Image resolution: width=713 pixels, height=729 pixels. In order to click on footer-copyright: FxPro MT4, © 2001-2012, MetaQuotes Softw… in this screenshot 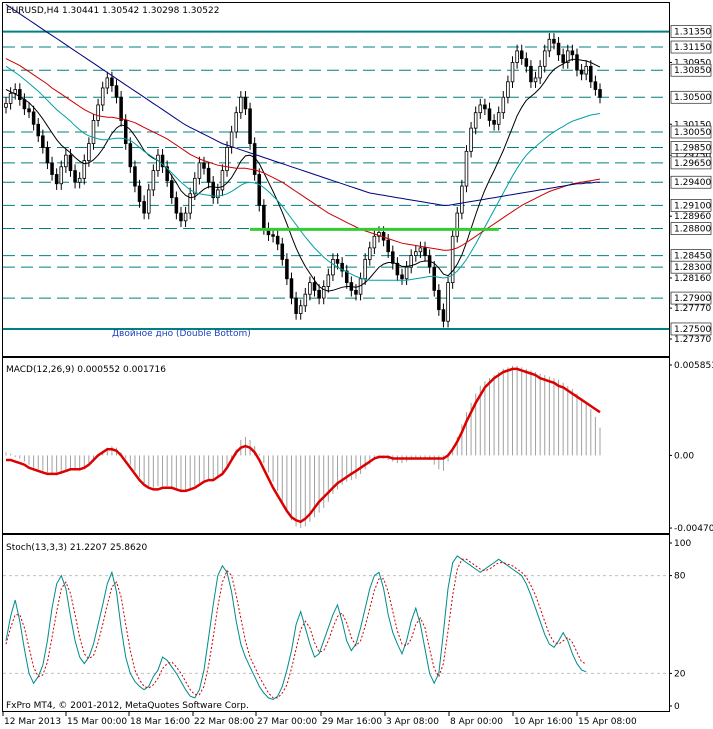, I will do `click(127, 706)`.